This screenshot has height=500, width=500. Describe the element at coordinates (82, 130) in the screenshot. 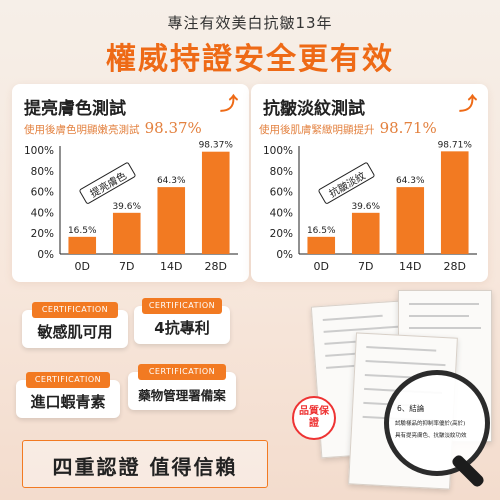

I see `card-description: 使用後膚色明顯嫩亮測試` at that location.